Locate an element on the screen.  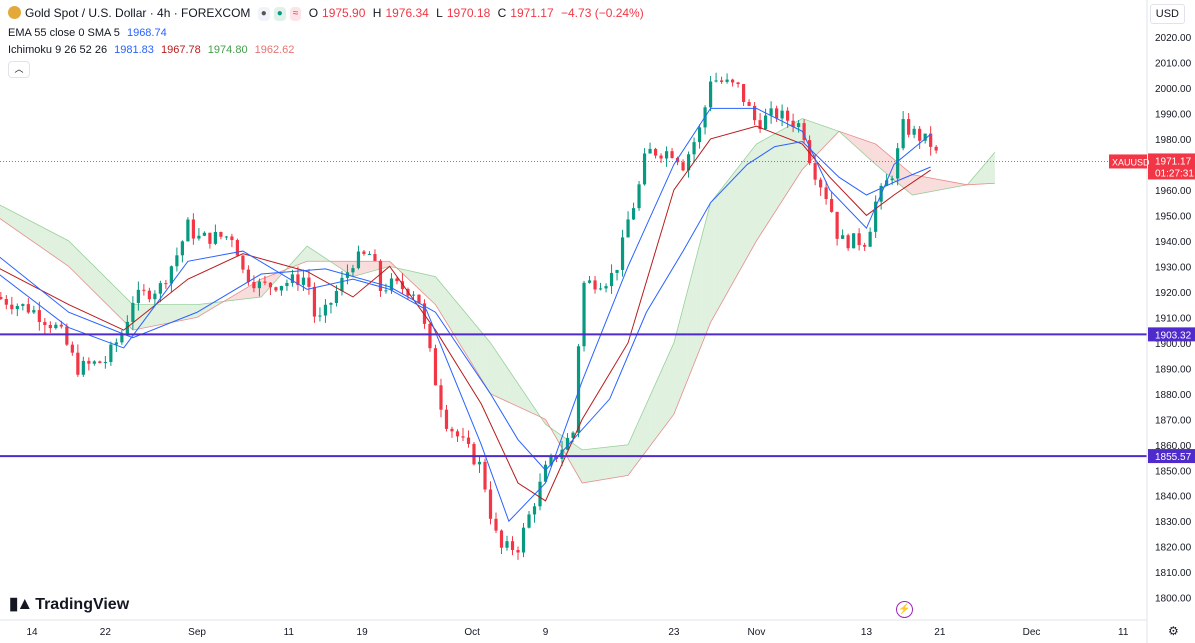
gear-icon: ⚙ is located at coordinates (1173, 631).